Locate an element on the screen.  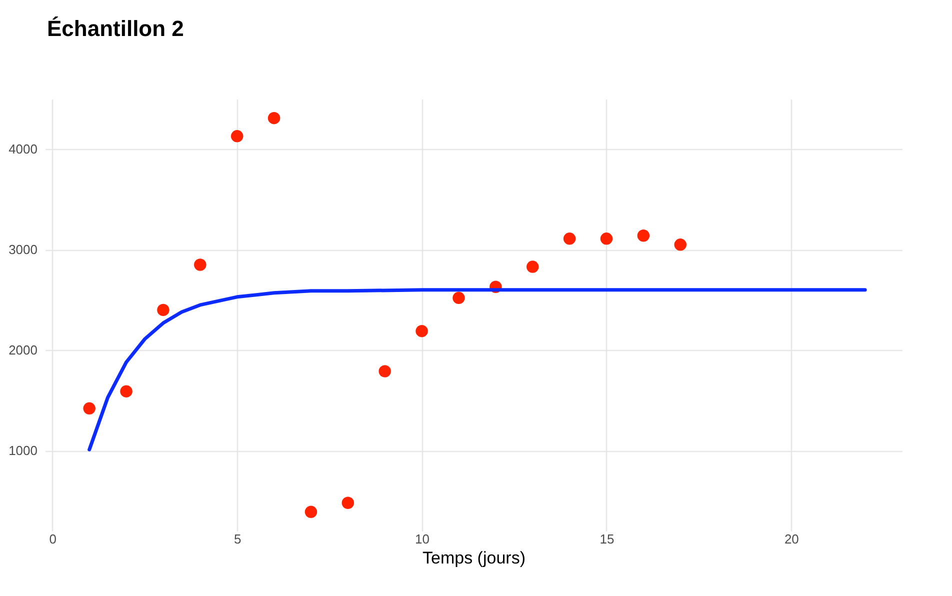
x-tick-label: 20 is located at coordinates (791, 539).